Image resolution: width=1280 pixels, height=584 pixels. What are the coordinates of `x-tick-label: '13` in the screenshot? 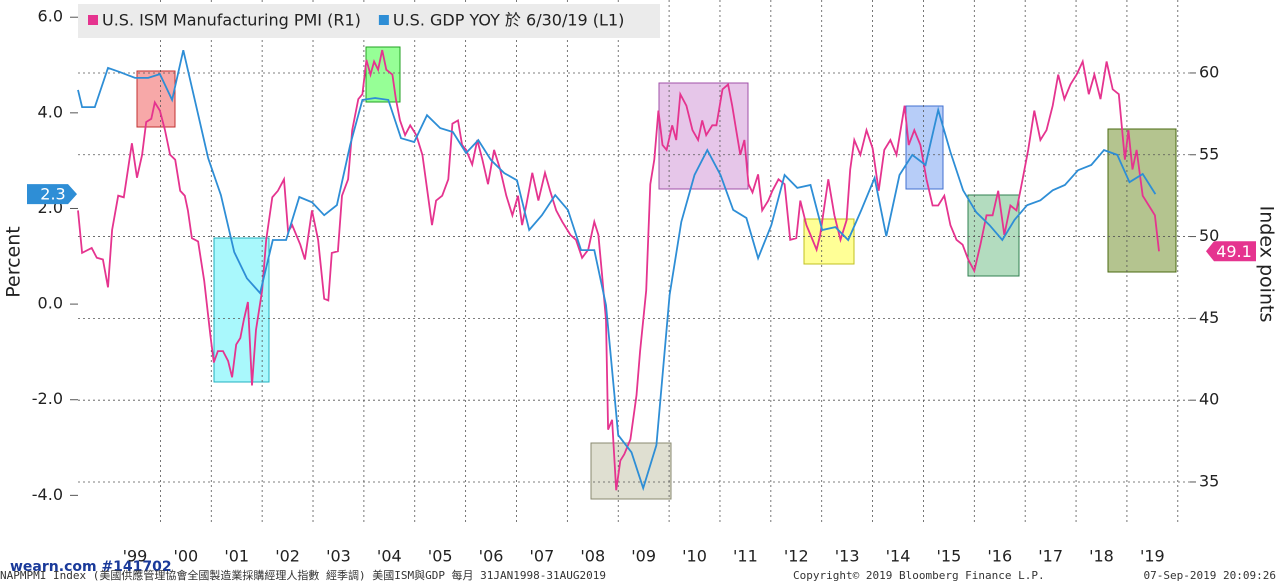 It's located at (847, 556).